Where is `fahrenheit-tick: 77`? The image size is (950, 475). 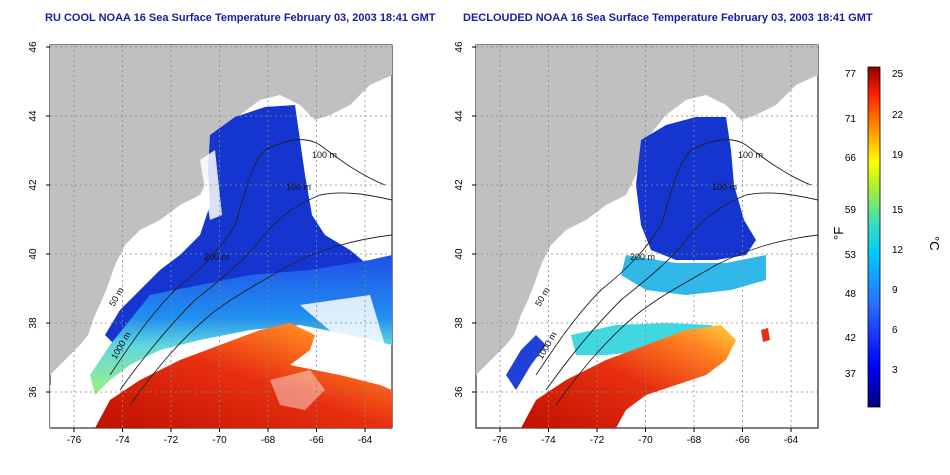 fahrenheit-tick: 77 is located at coordinates (851, 74).